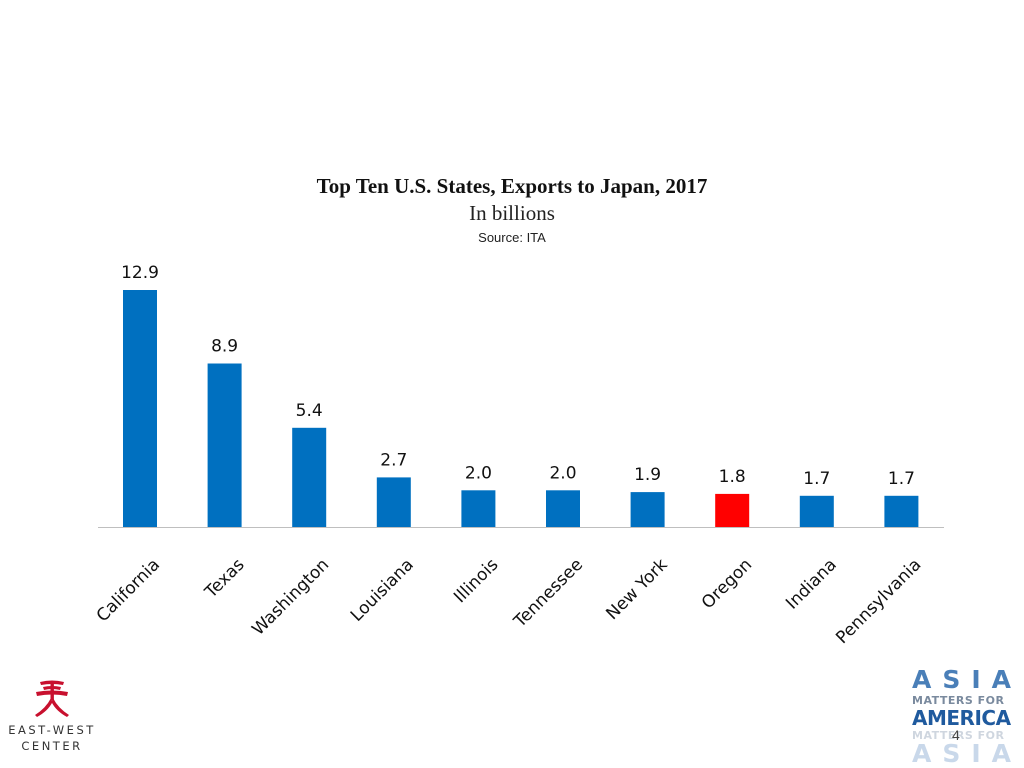 The image size is (1024, 768). Describe the element at coordinates (382, 590) in the screenshot. I see `category-label-louisiana: Louisiana` at that location.